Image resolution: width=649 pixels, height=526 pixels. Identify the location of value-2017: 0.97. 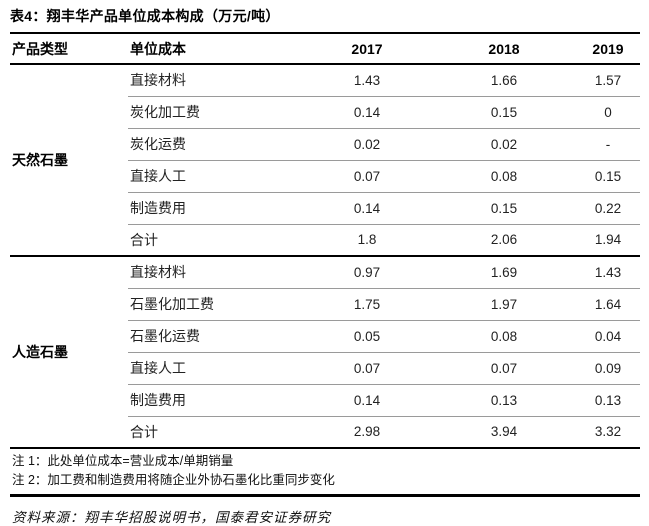
(367, 272).